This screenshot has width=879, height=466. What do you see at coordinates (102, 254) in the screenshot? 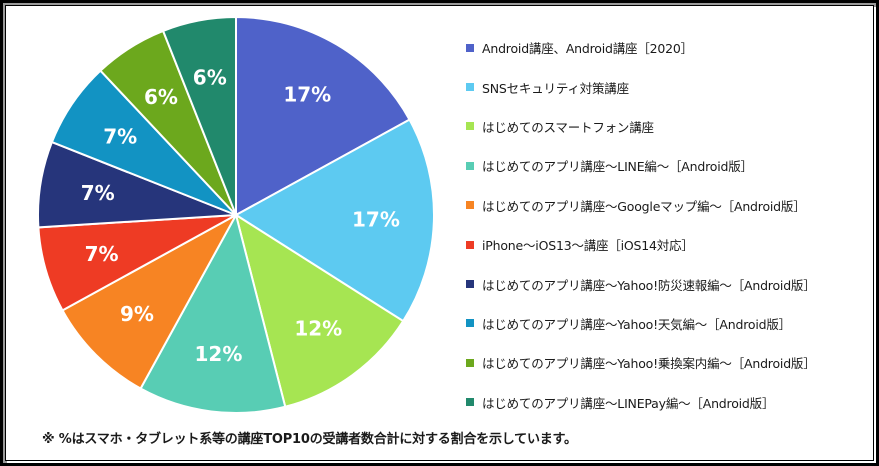
I see `slice-label-6: 7%` at bounding box center [102, 254].